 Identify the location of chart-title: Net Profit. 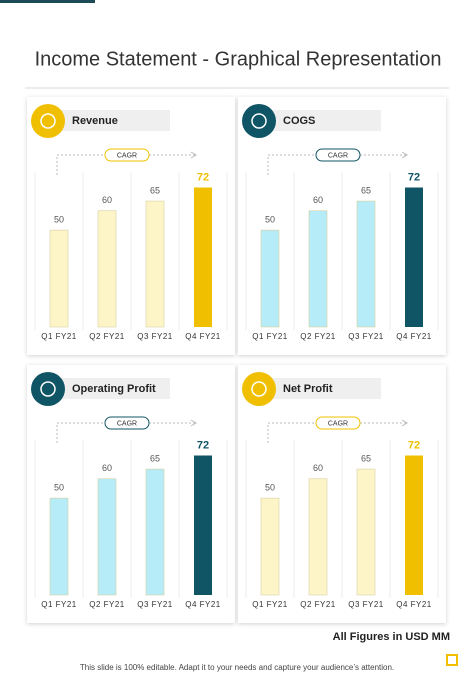
(308, 389).